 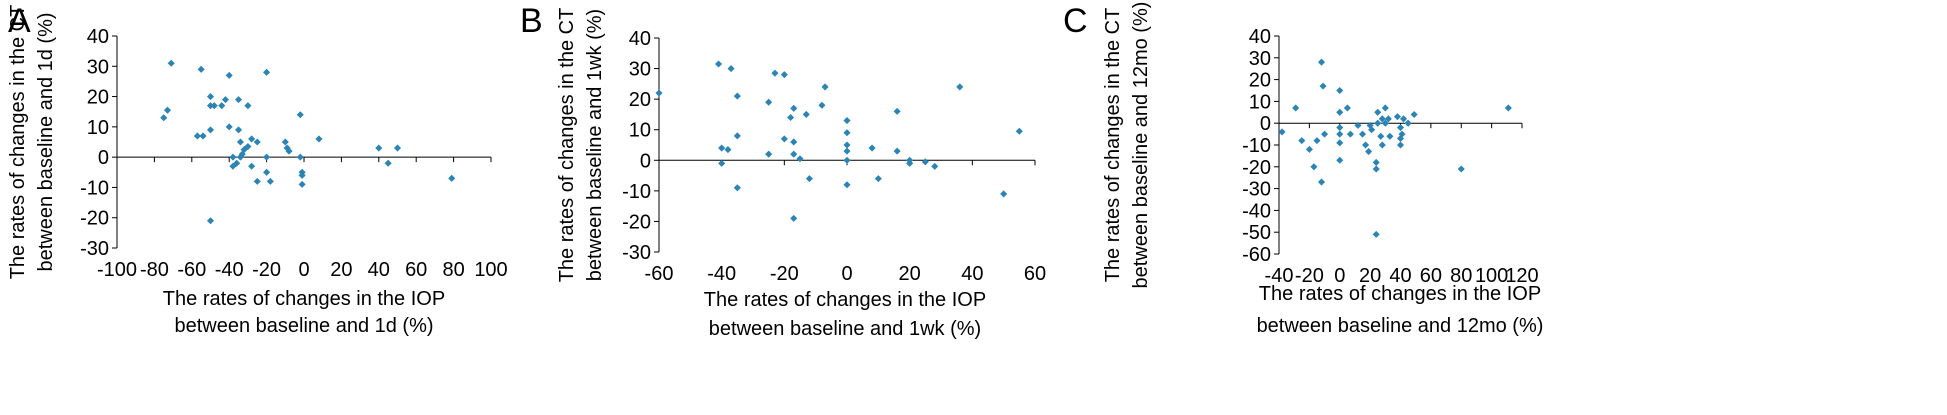 What do you see at coordinates (94, 188) in the screenshot?
I see `y-tick-label: -10` at bounding box center [94, 188].